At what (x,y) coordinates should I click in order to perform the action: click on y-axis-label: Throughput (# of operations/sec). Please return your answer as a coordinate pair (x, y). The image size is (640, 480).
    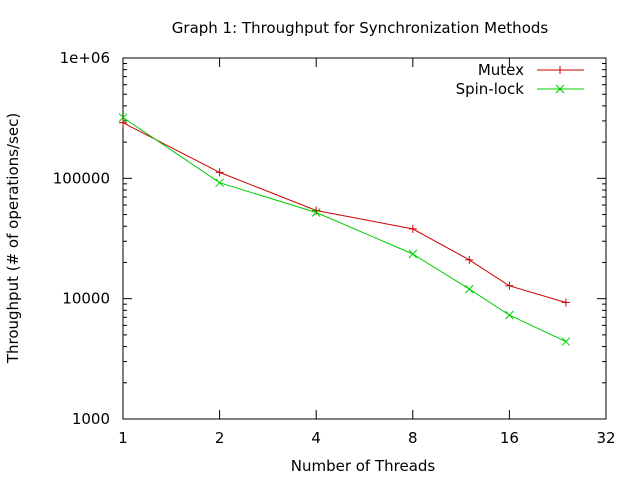
    Looking at the image, I should click on (13, 238).